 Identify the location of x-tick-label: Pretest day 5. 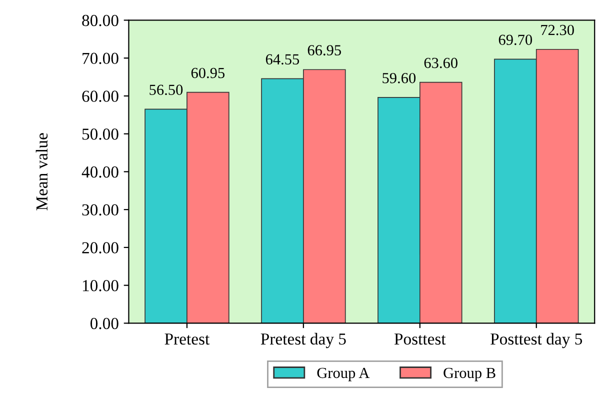
(303, 340).